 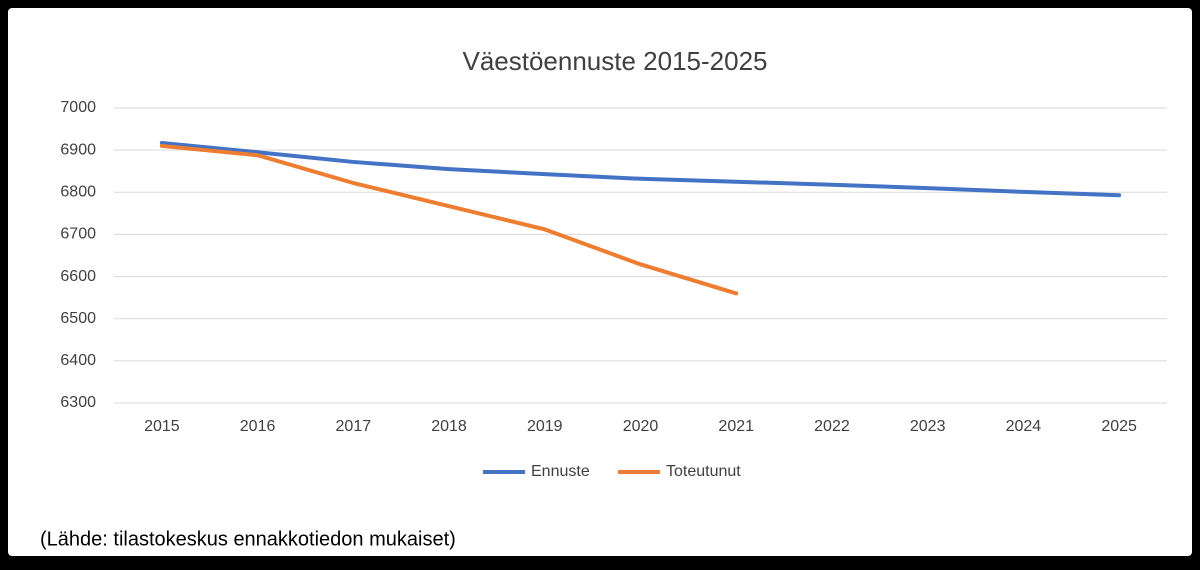 What do you see at coordinates (1024, 426) in the screenshot?
I see `x-tick-label: 2024` at bounding box center [1024, 426].